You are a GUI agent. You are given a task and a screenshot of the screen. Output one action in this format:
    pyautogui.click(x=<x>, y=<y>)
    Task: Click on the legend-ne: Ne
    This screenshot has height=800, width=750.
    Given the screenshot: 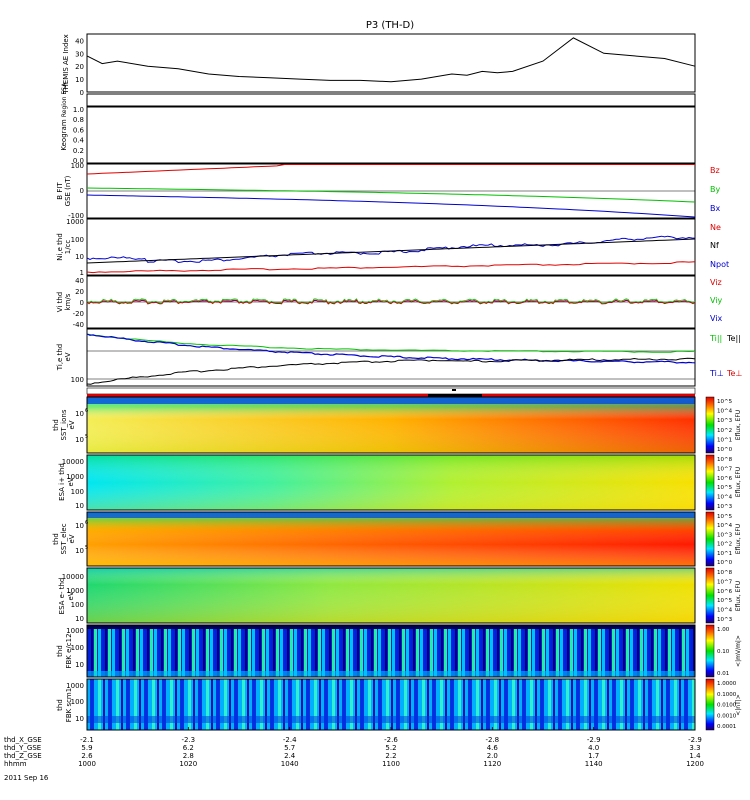 What is the action you would take?
    pyautogui.click(x=715, y=227)
    